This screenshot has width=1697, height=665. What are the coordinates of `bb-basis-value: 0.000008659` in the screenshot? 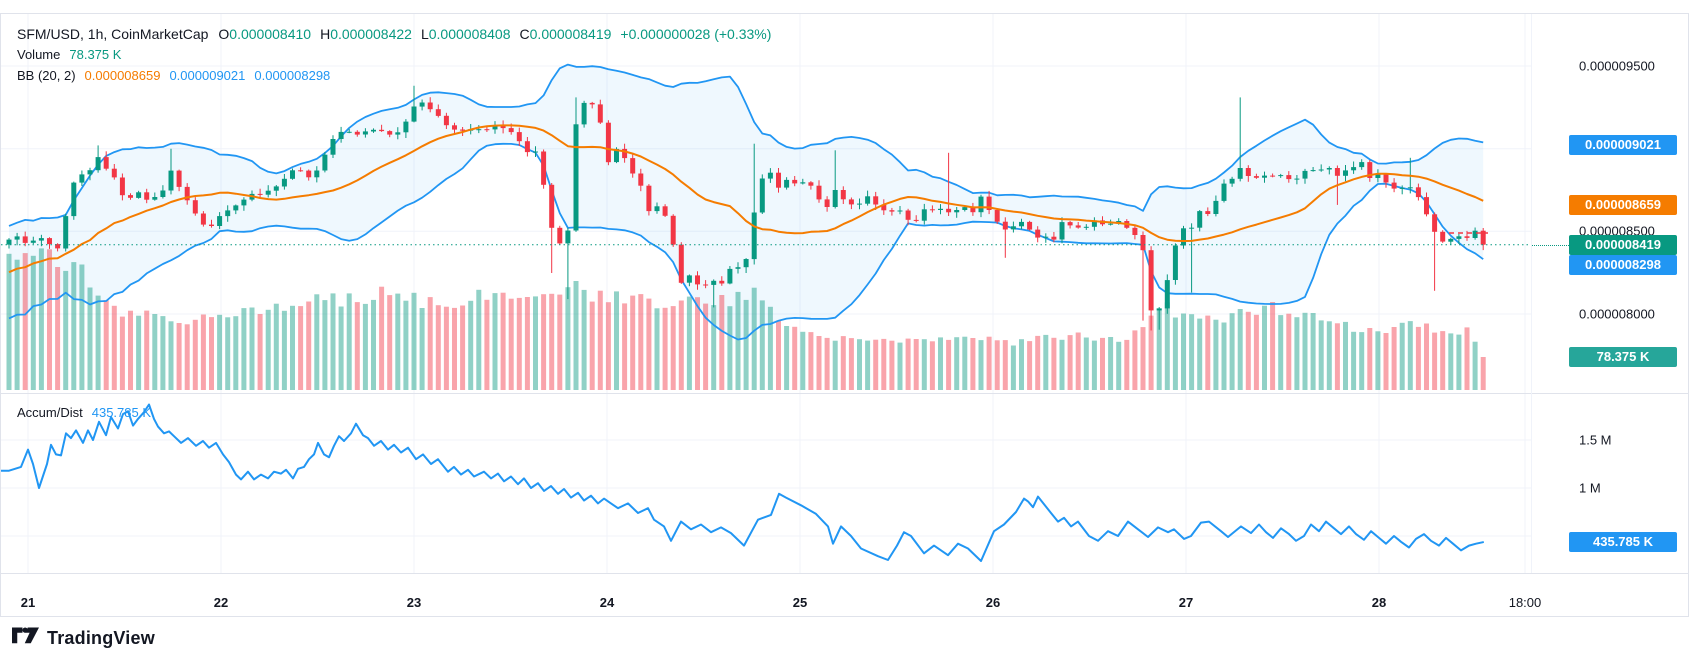 It's located at (122, 75).